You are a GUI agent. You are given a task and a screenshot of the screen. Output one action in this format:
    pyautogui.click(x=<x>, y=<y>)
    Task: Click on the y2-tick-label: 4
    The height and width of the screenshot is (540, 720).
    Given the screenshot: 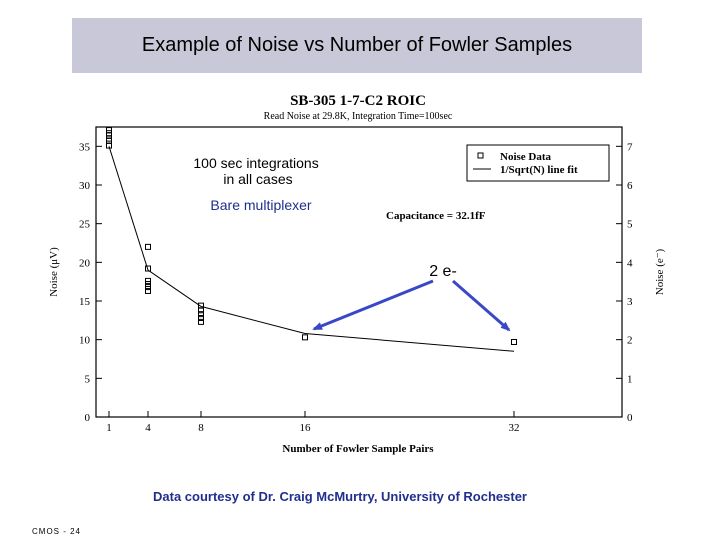 What is the action you would take?
    pyautogui.click(x=630, y=263)
    